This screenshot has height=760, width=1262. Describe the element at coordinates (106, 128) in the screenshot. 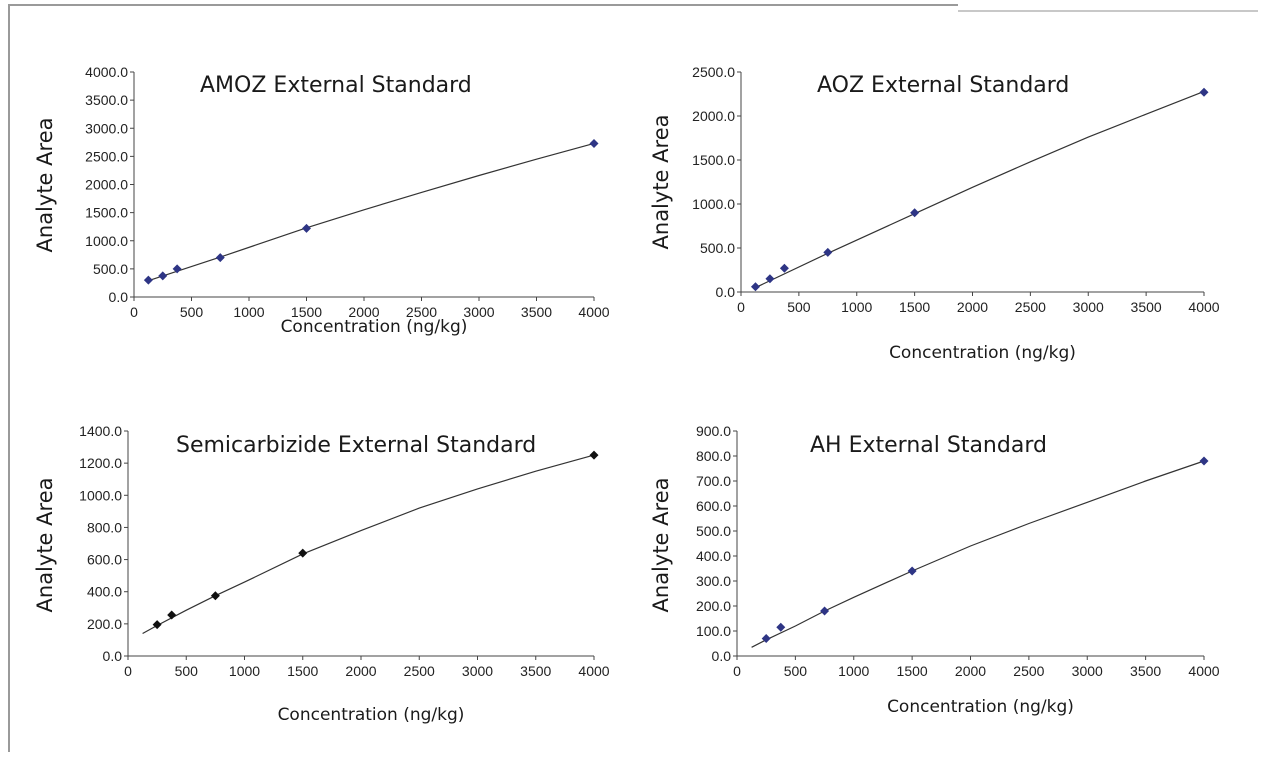

I see `y-tick-label: 3000.0` at that location.